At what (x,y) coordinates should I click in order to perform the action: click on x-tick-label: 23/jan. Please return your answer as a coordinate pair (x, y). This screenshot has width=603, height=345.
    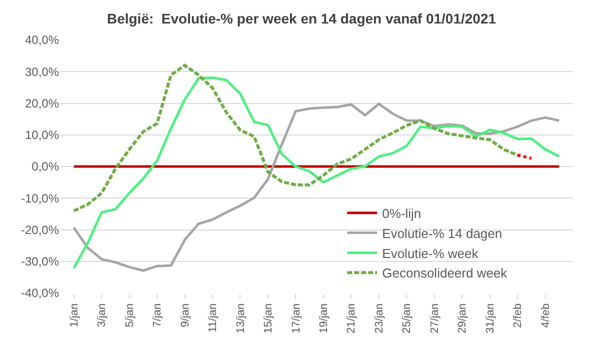
    Looking at the image, I should click on (379, 318).